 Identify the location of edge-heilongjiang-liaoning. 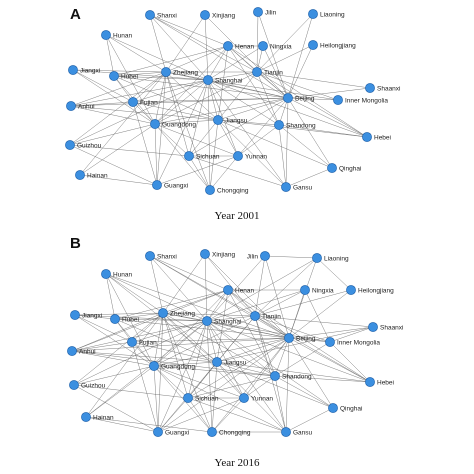
(334, 274).